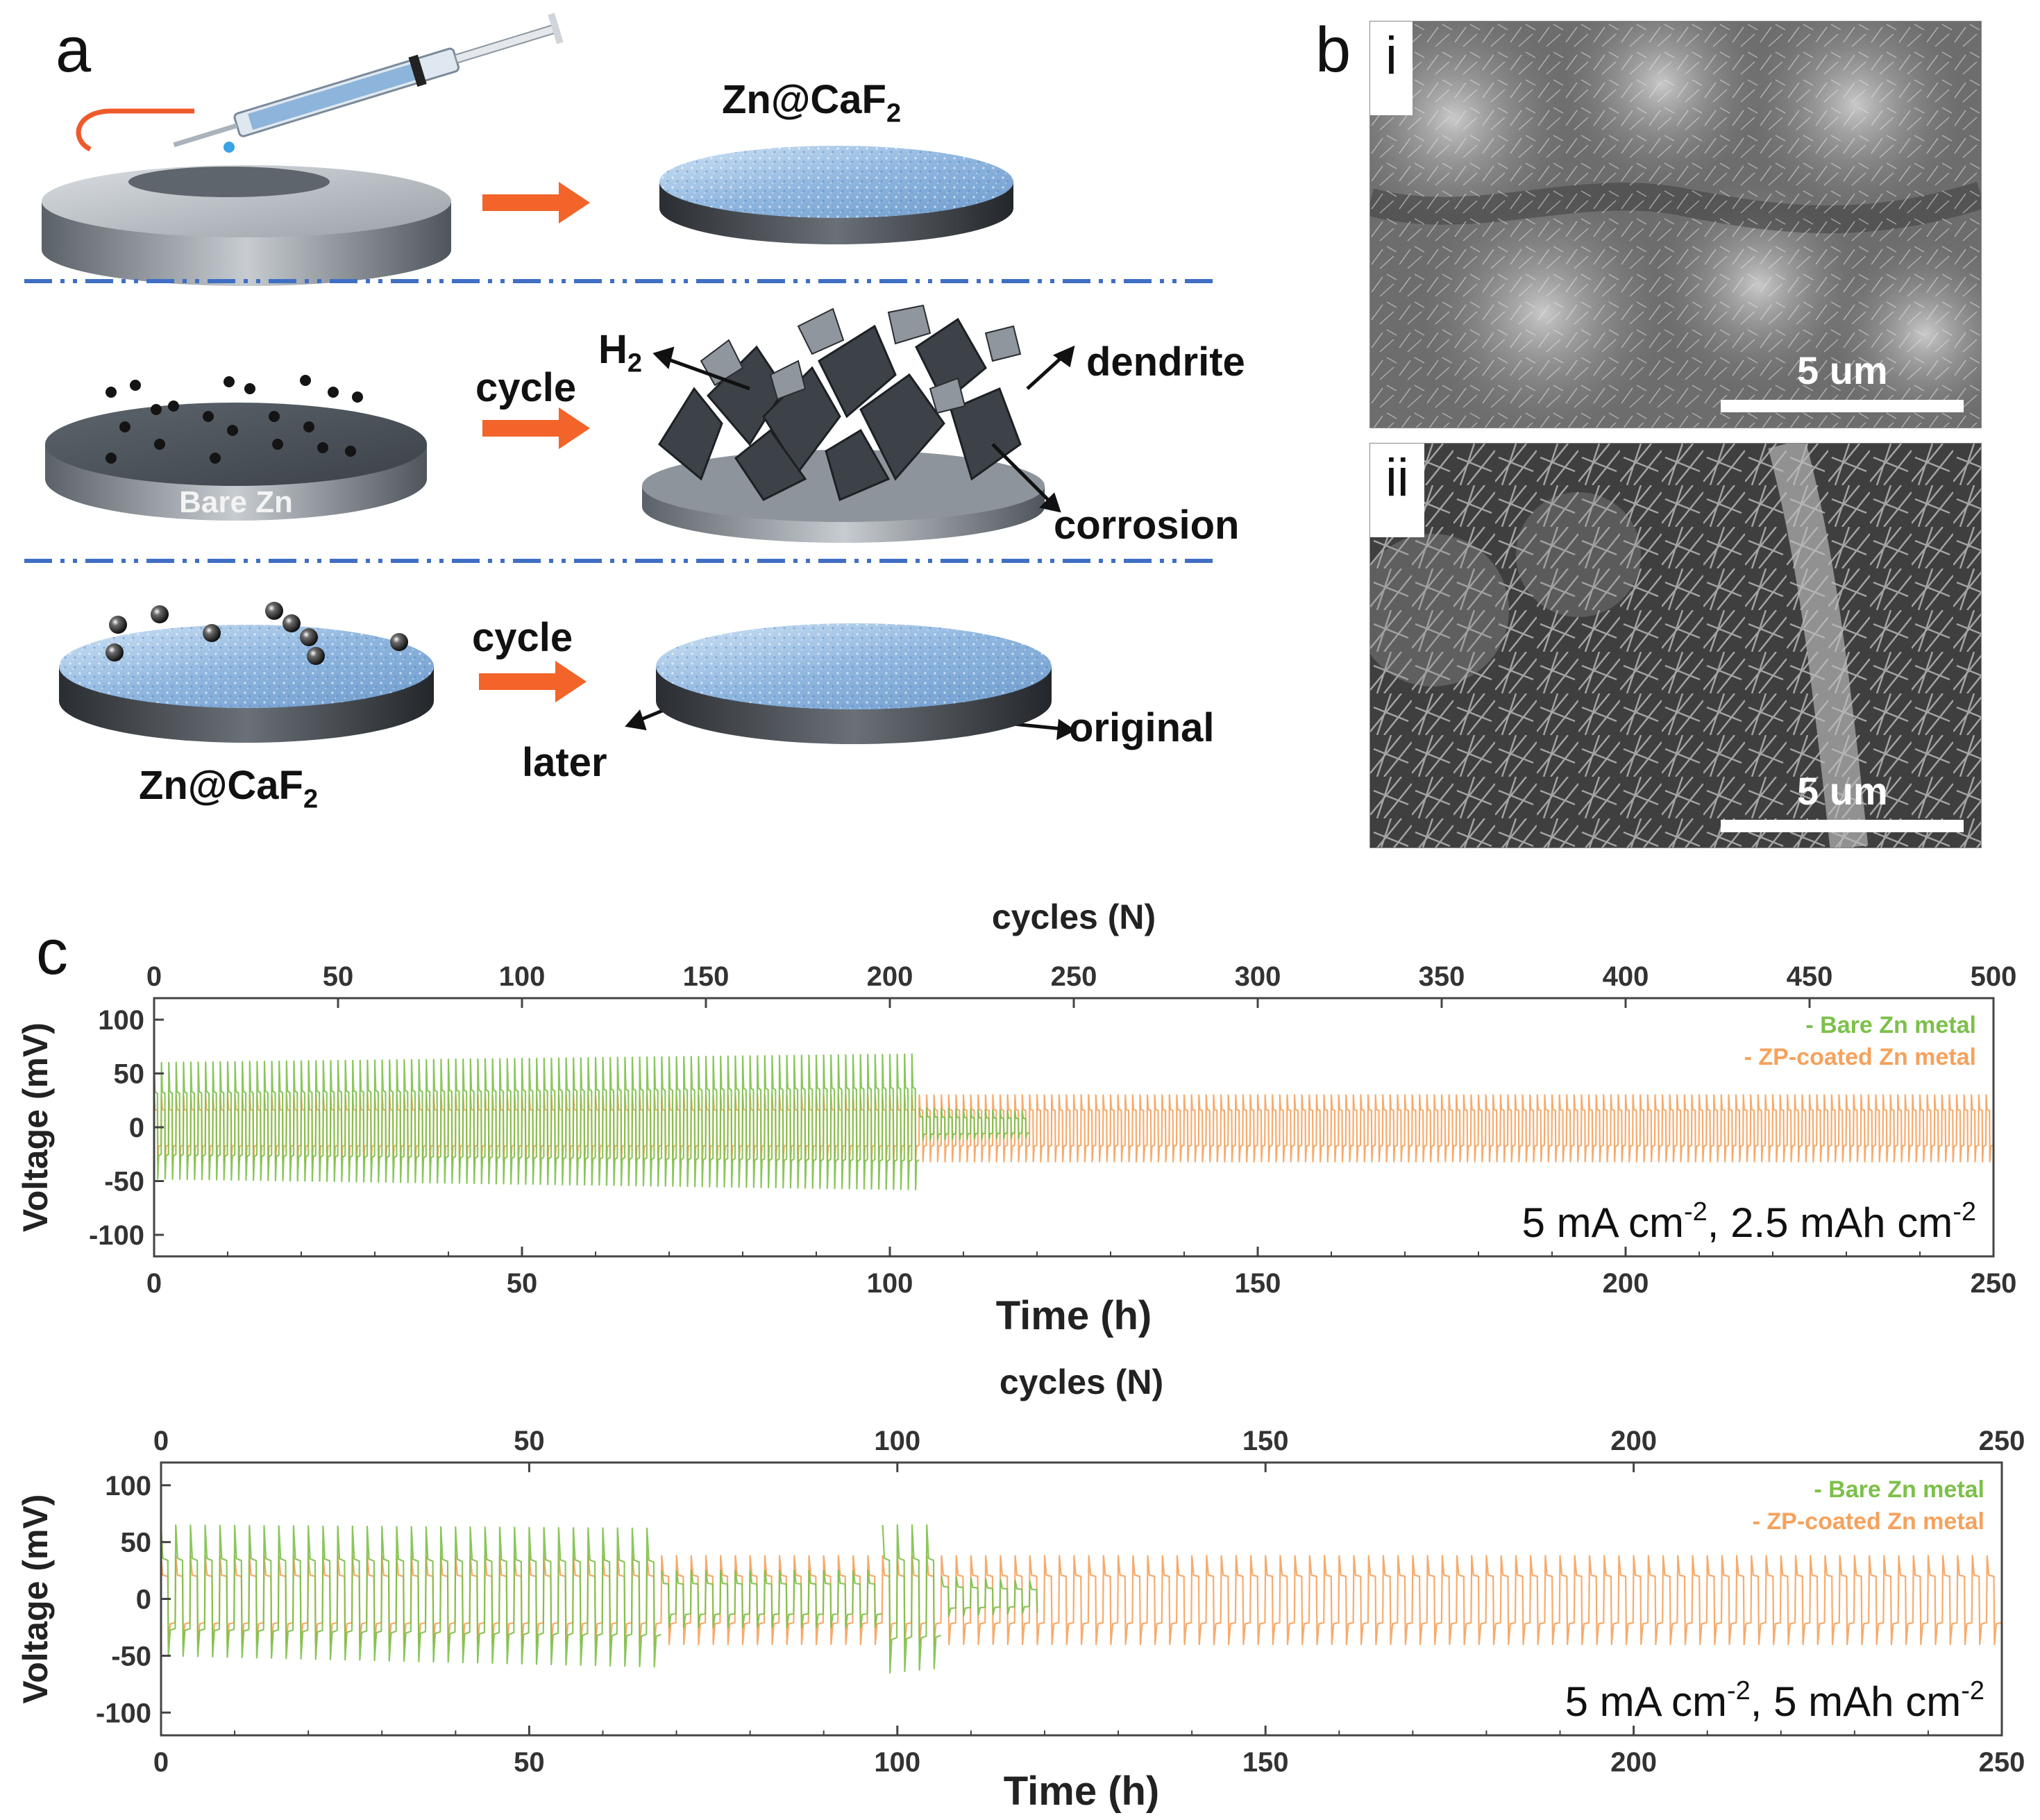  Describe the element at coordinates (1626, 976) in the screenshot. I see `x2-tick-label: 400` at that location.